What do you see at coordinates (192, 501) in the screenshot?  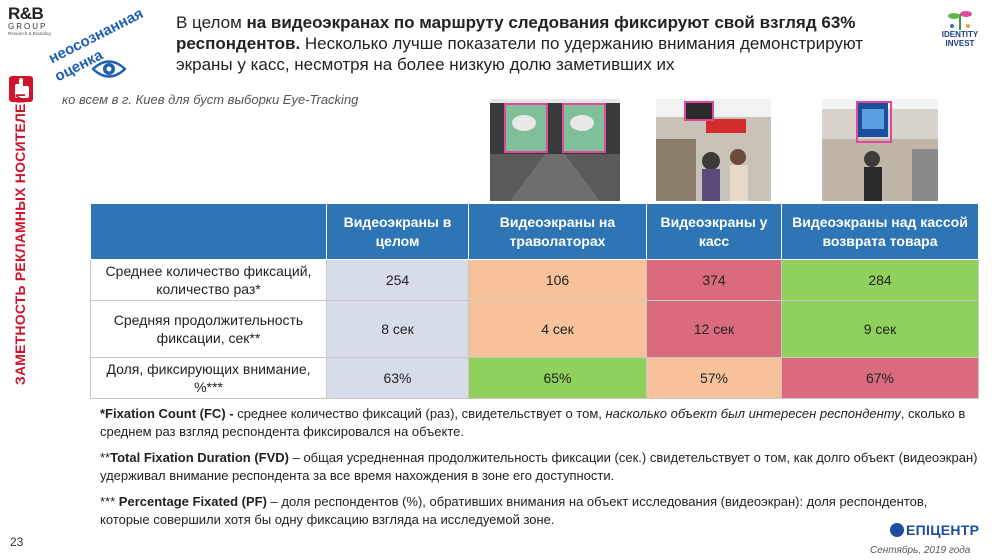 I see `note-3-term: Percentage Fixated (PF)` at bounding box center [192, 501].